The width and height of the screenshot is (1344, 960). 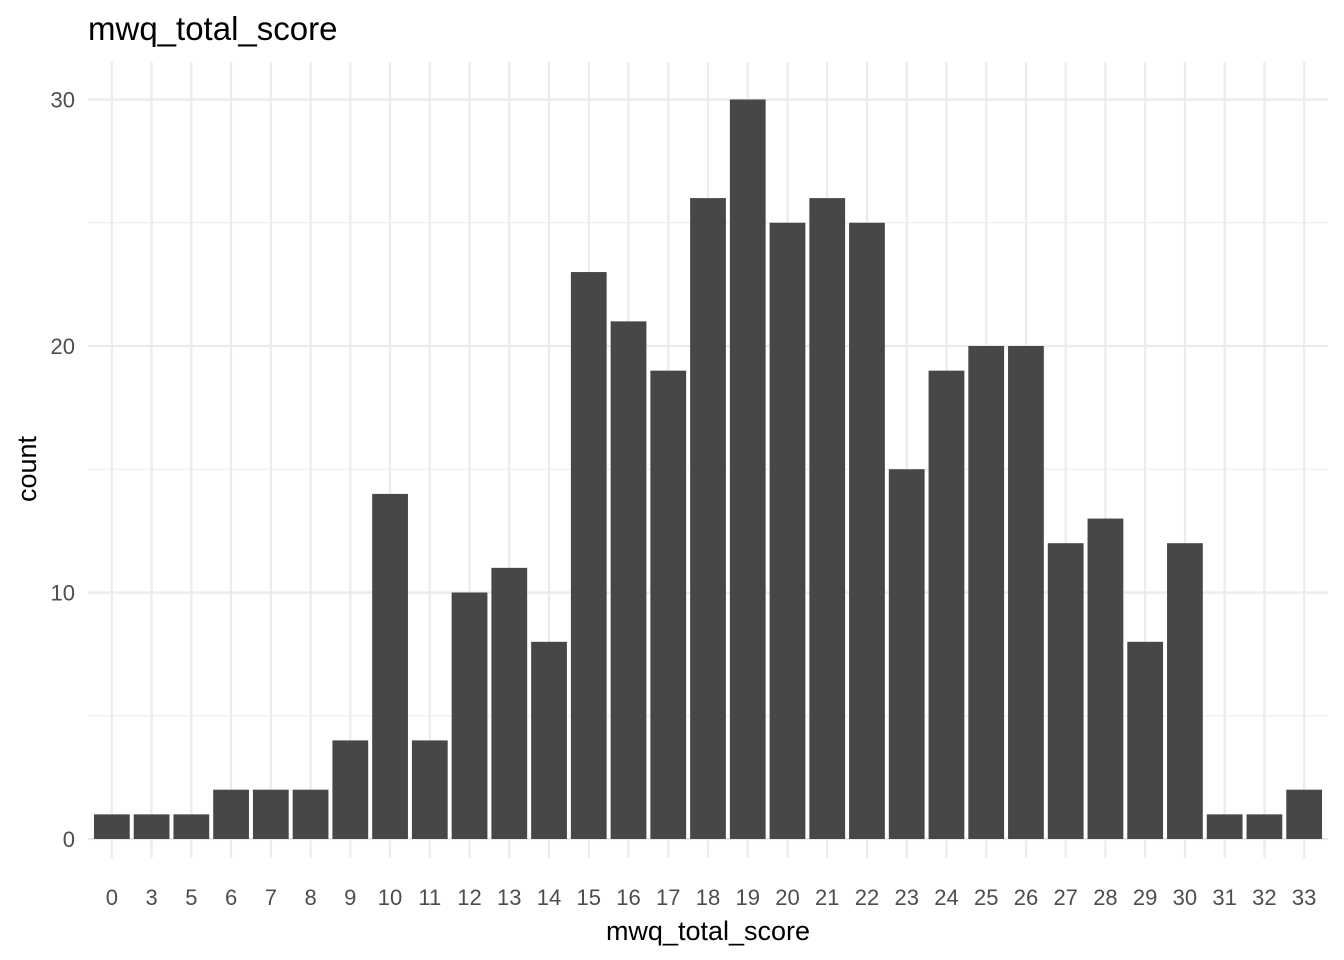 What do you see at coordinates (1264, 897) in the screenshot?
I see `x-tick-label: 32` at bounding box center [1264, 897].